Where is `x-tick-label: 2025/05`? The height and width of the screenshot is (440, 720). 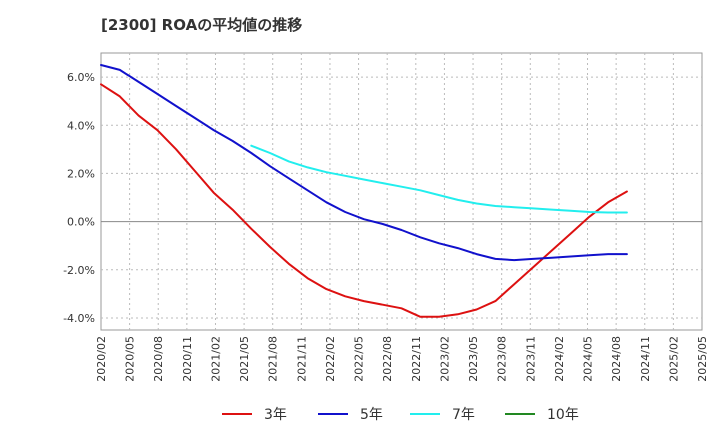 x-tick-label: 2025/05 is located at coordinates (702, 359).